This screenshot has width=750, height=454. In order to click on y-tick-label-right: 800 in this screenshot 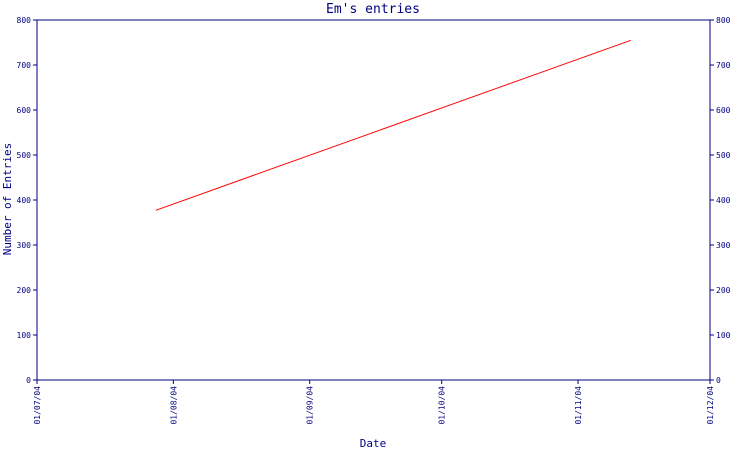, I will do `click(723, 20)`.